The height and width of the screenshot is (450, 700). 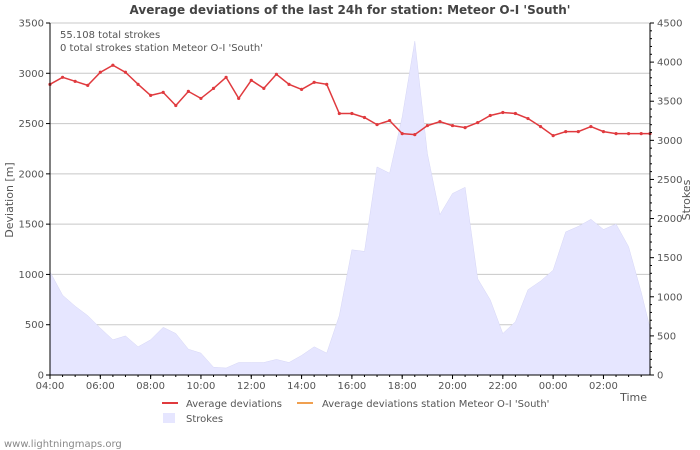 I want to click on x-tick-label: 08:00, so click(x=150, y=386).